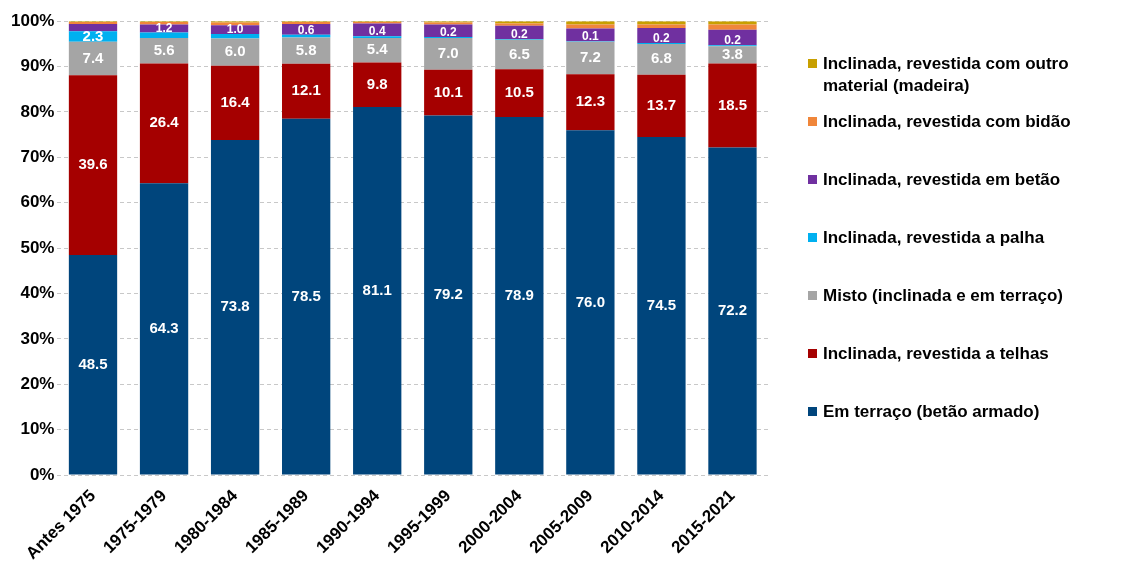  What do you see at coordinates (37, 247) in the screenshot?
I see `y-tick-label: 50%` at bounding box center [37, 247].